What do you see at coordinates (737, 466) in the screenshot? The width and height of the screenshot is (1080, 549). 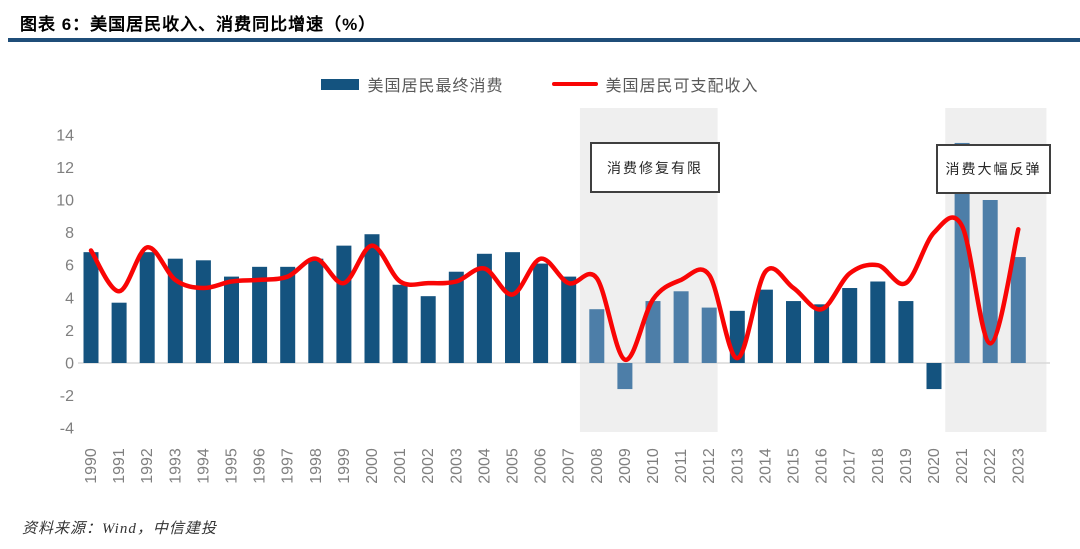 I see `x-tick-2013: 2013` at bounding box center [737, 466].